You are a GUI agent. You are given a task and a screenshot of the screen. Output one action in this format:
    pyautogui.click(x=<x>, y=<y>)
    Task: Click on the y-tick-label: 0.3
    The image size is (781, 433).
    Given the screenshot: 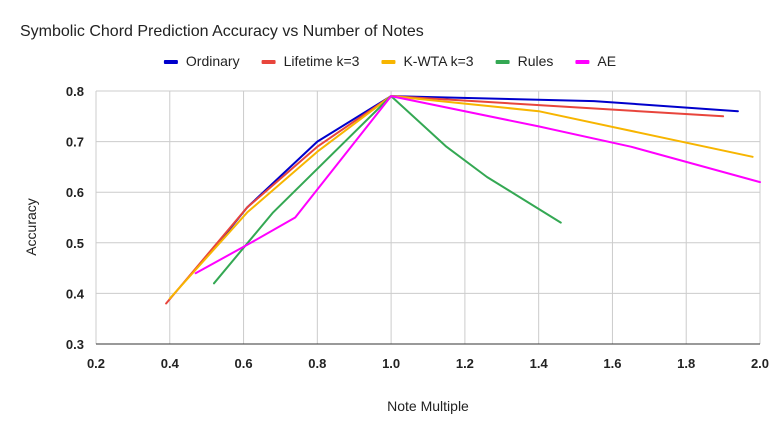 What is the action you would take?
    pyautogui.click(x=75, y=344)
    